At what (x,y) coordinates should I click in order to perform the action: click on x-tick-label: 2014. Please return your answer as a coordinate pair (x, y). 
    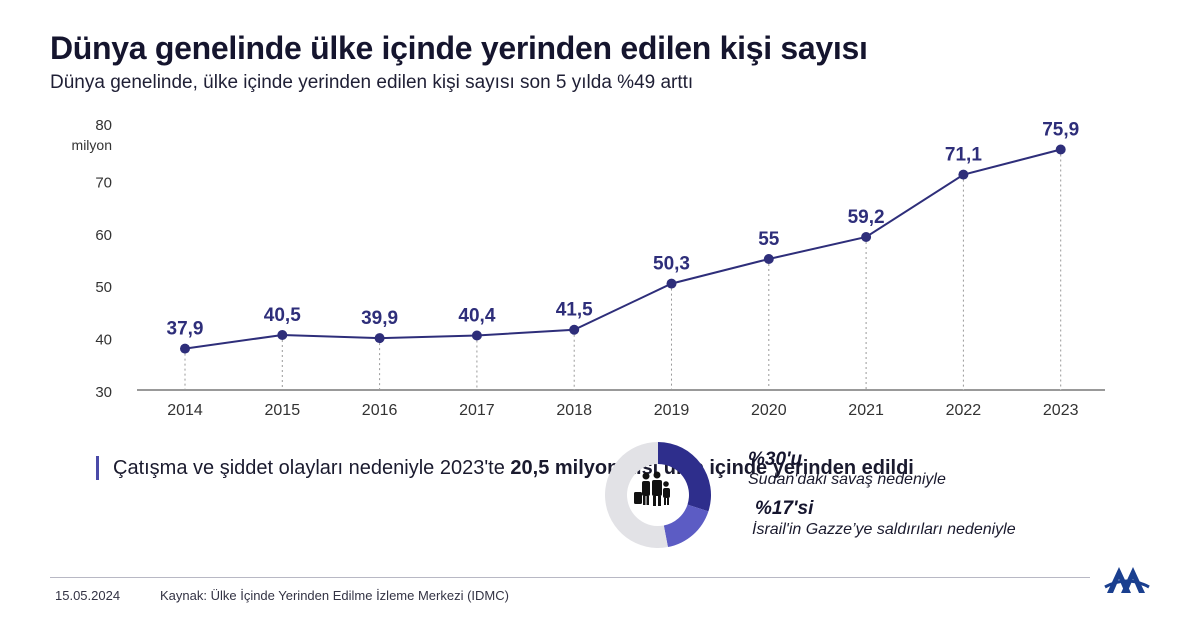
    Looking at the image, I should click on (185, 410).